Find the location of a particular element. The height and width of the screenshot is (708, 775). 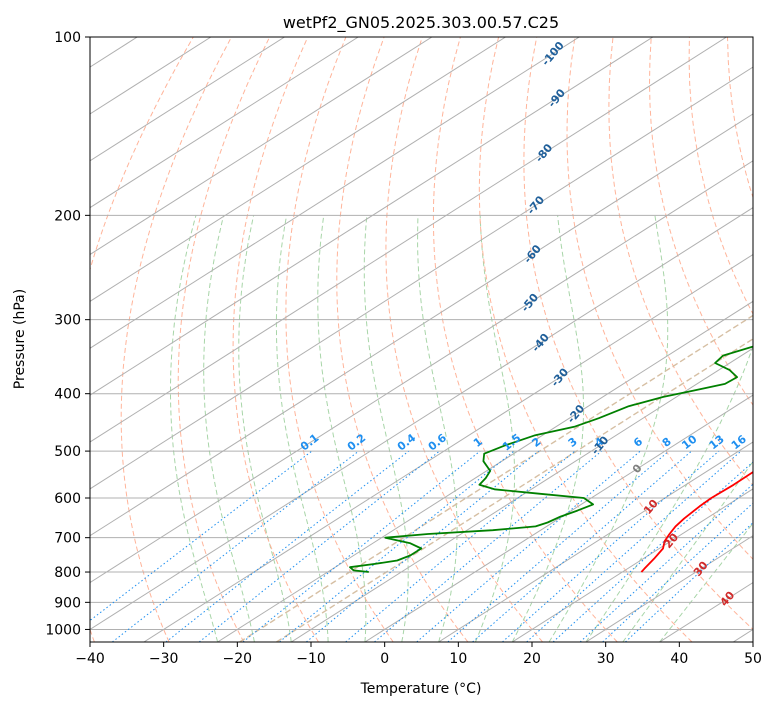

x-tick-label: 40 is located at coordinates (679, 659).